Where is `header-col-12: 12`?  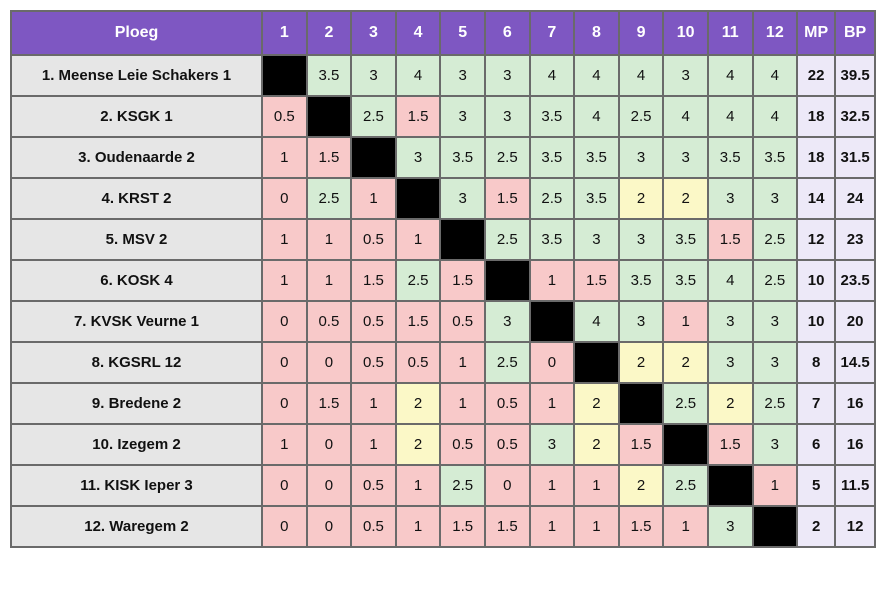
header-col-12: 12 is located at coordinates (775, 33).